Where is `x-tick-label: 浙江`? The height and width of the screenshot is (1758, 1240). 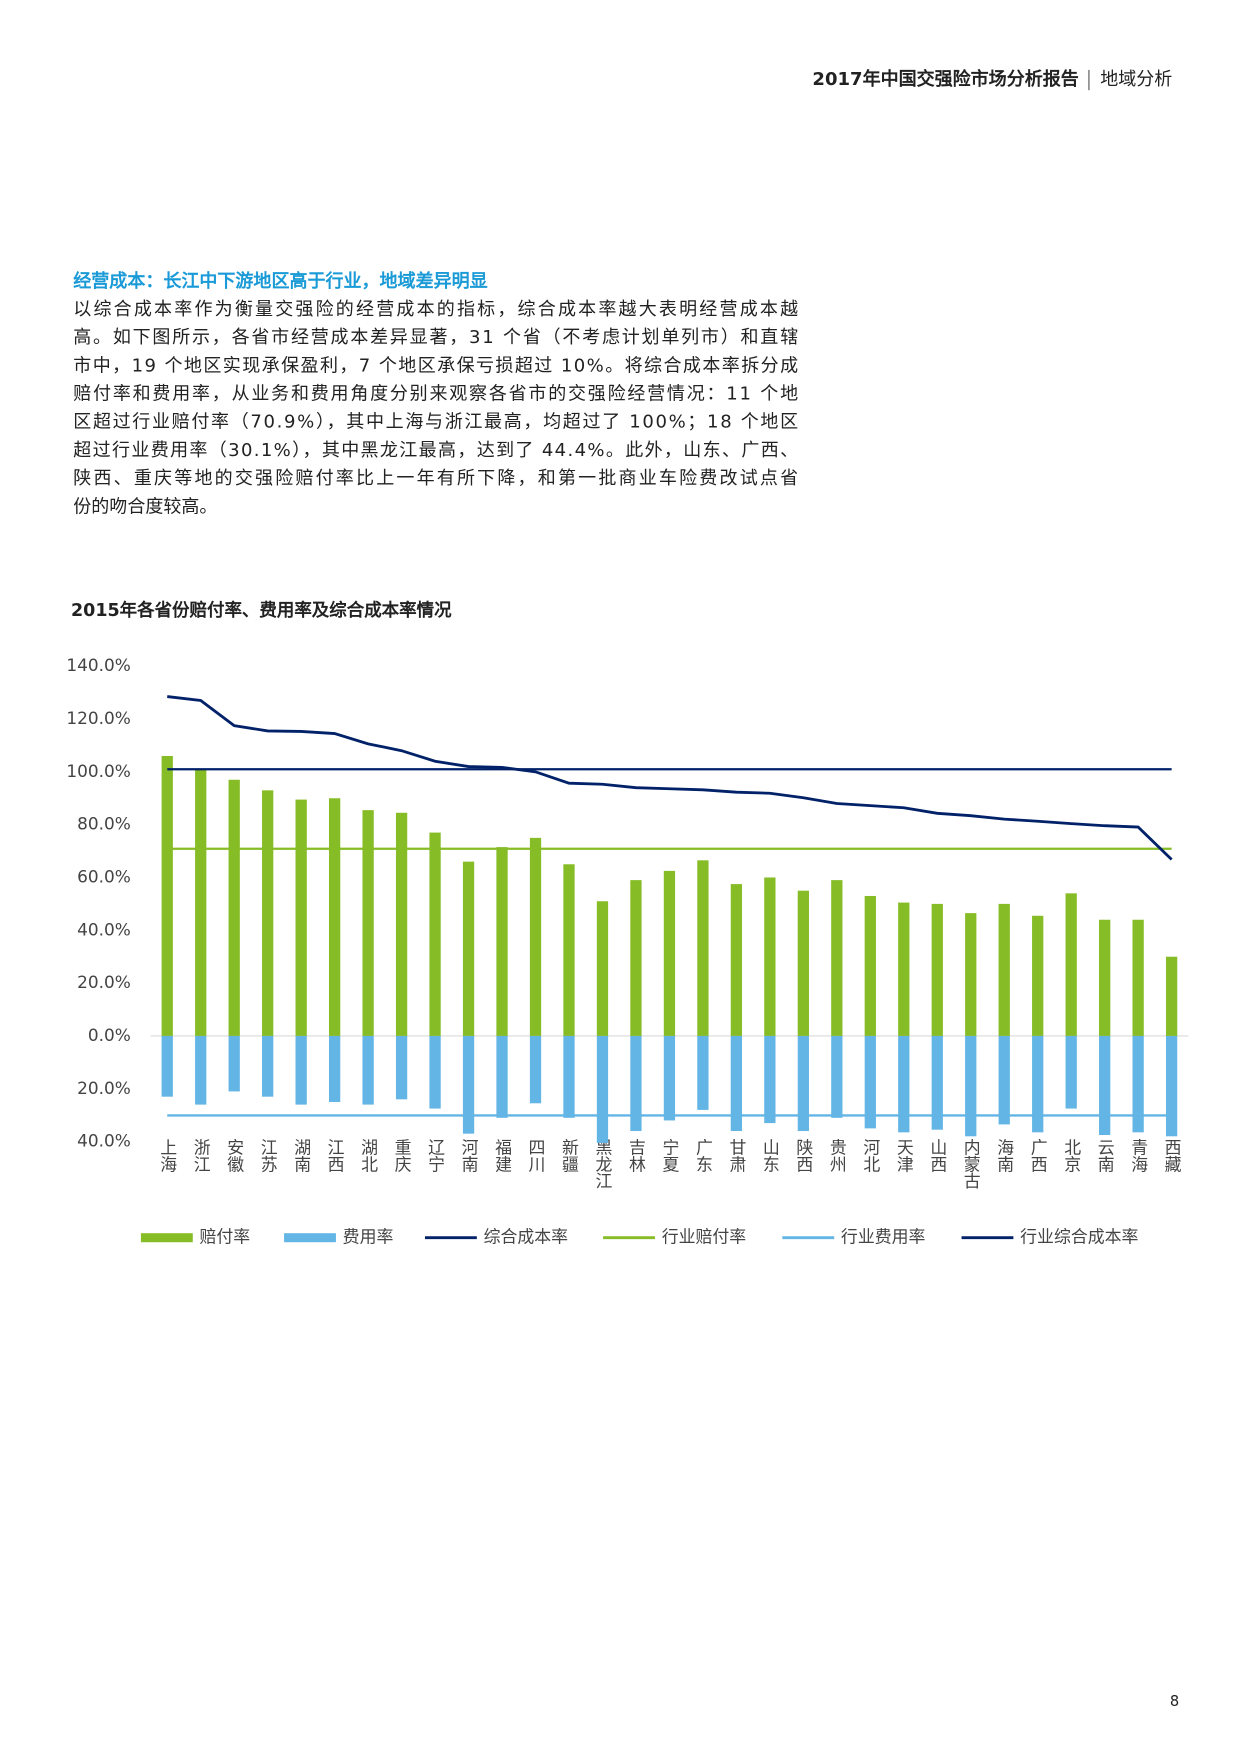
x-tick-label: 浙江 is located at coordinates (201, 1155).